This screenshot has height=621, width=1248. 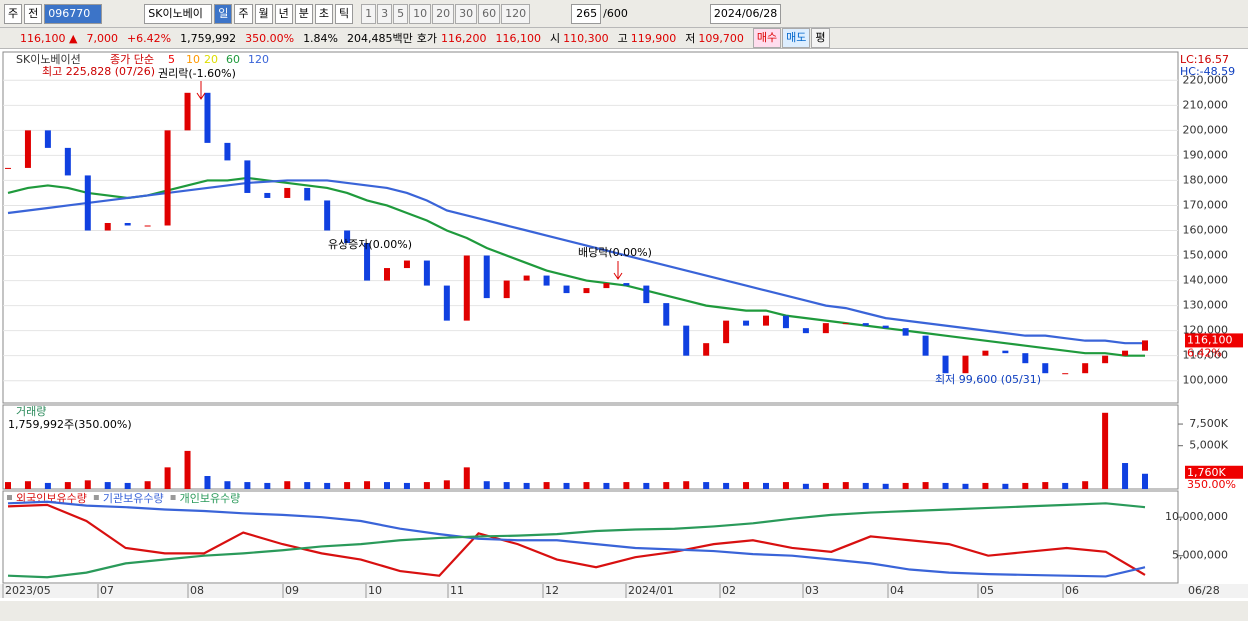 What do you see at coordinates (796, 38) in the screenshot?
I see `sell-button: 매도` at bounding box center [796, 38].